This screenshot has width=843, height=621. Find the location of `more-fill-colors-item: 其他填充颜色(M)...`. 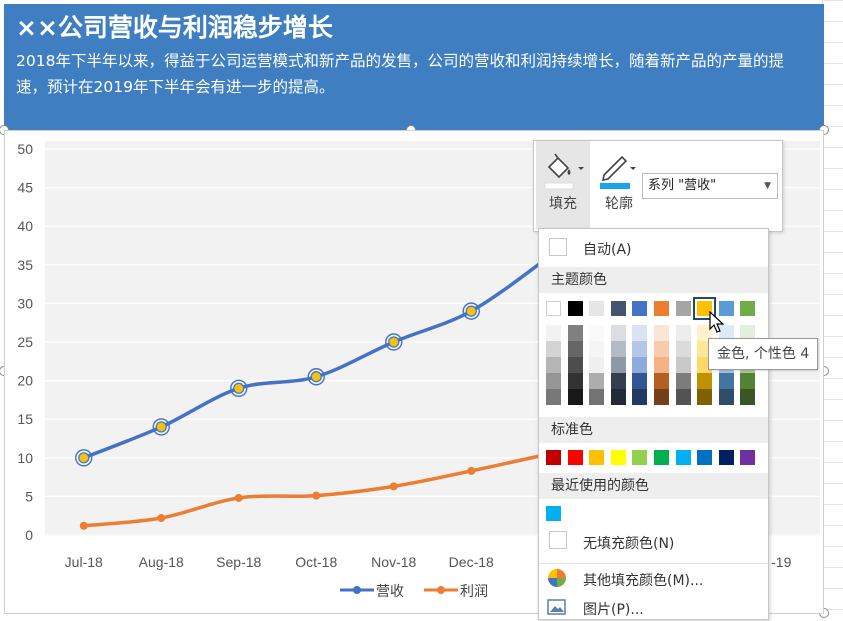

more-fill-colors-item: 其他填充颜色(M)... is located at coordinates (653, 577).